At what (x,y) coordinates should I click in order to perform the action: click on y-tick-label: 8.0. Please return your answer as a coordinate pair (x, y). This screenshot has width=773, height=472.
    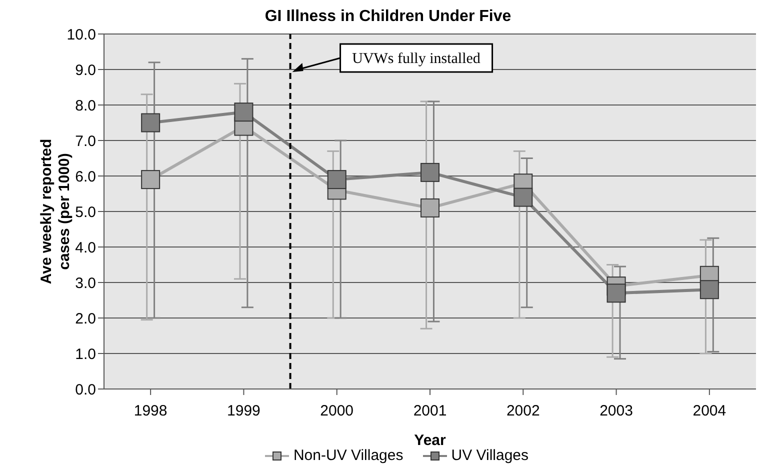
    Looking at the image, I should click on (85, 105).